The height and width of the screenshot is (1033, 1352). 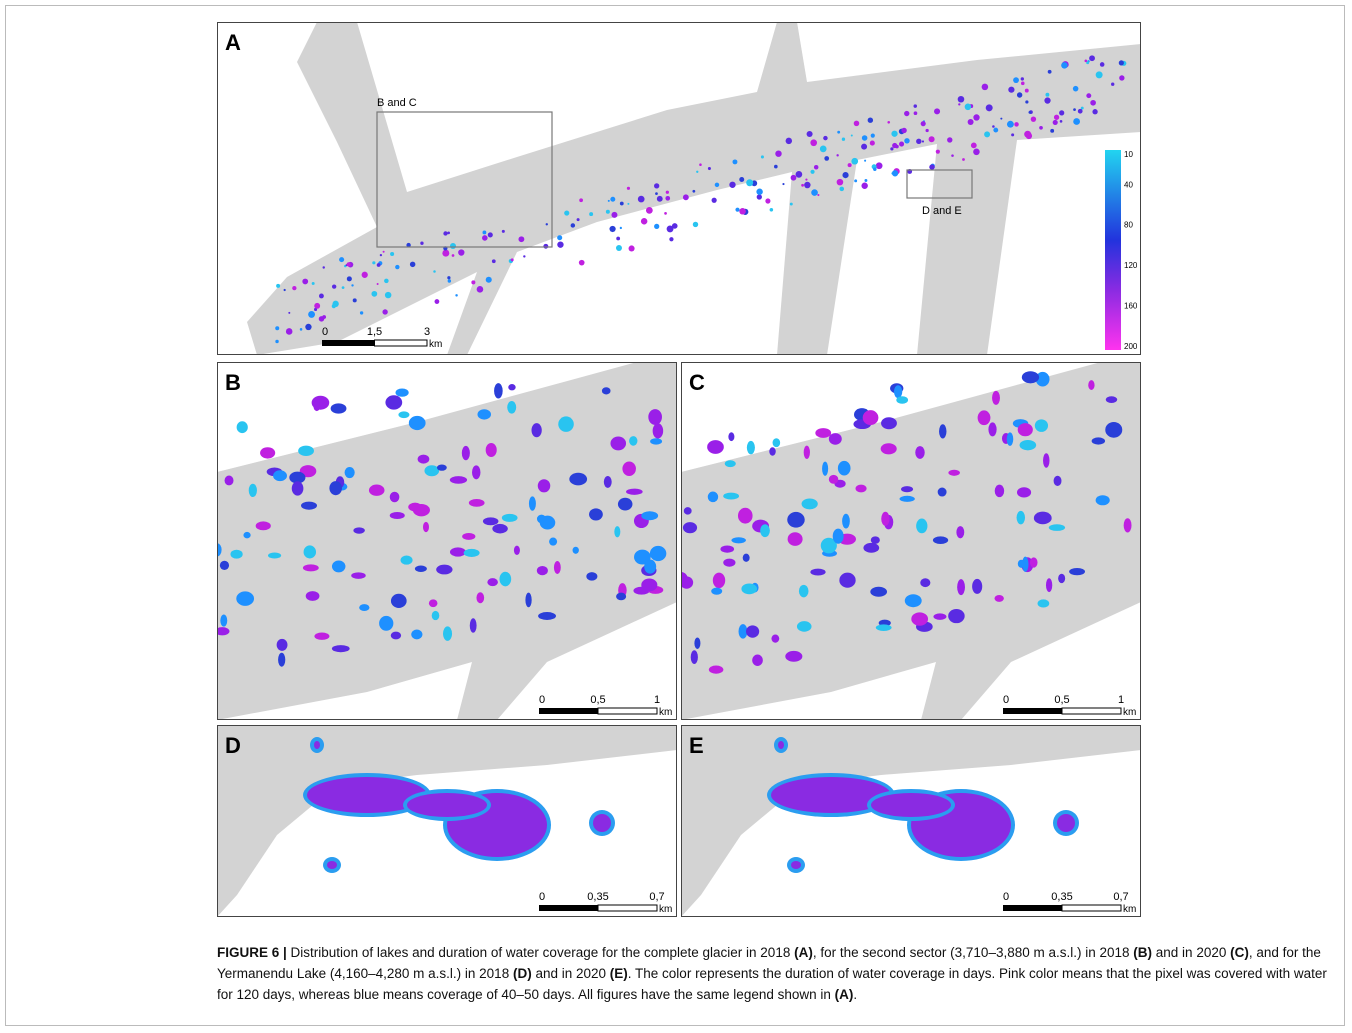 What do you see at coordinates (233, 382) in the screenshot?
I see `panel-letter: B` at bounding box center [233, 382].